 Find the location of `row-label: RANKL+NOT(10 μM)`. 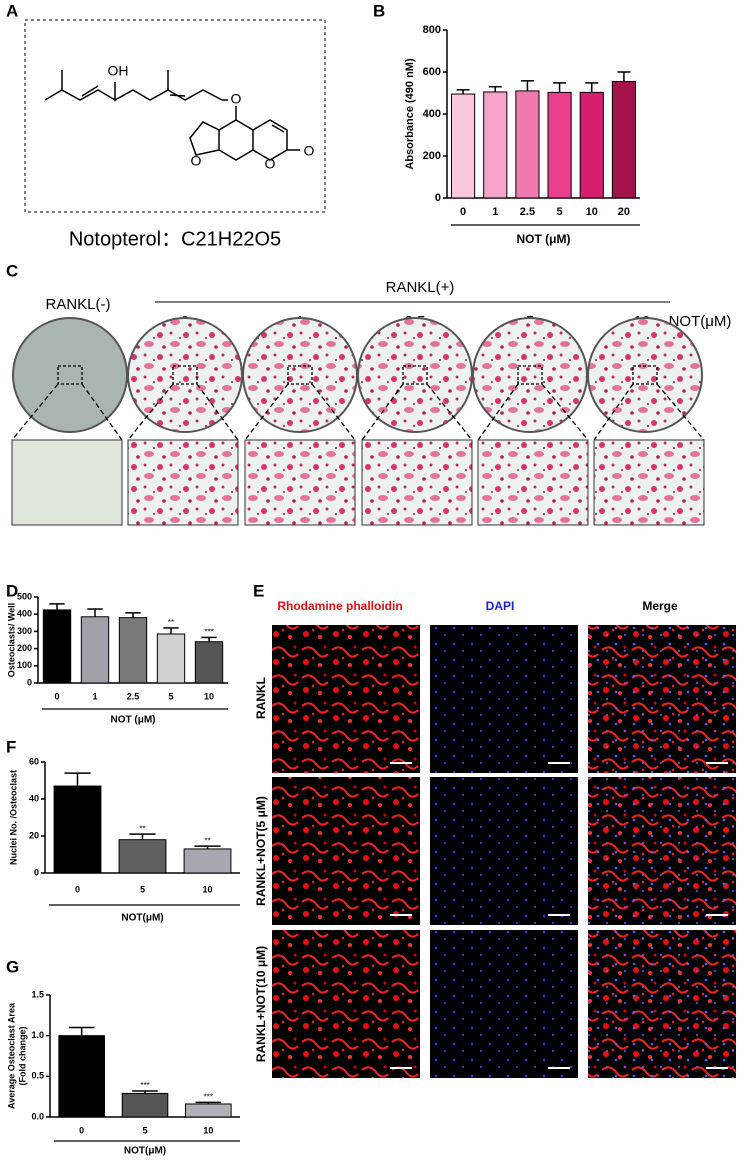

row-label: RANKL+NOT(10 μM) is located at coordinates (261, 1004).